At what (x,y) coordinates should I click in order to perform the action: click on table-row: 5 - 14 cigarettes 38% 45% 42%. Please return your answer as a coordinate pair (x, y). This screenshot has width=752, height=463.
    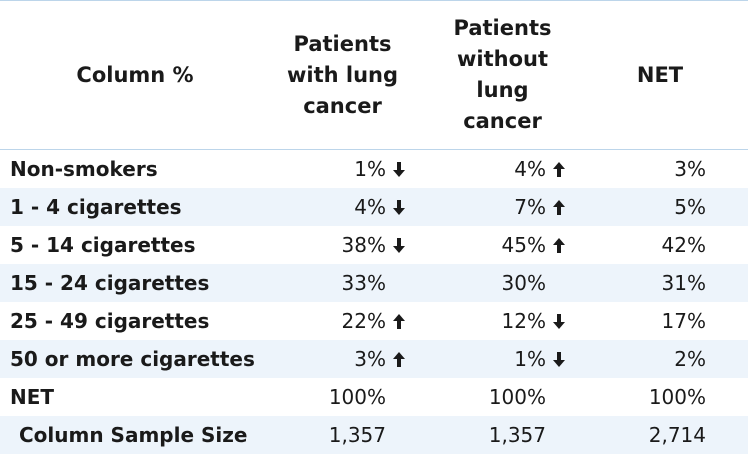
    Looking at the image, I should click on (374, 245).